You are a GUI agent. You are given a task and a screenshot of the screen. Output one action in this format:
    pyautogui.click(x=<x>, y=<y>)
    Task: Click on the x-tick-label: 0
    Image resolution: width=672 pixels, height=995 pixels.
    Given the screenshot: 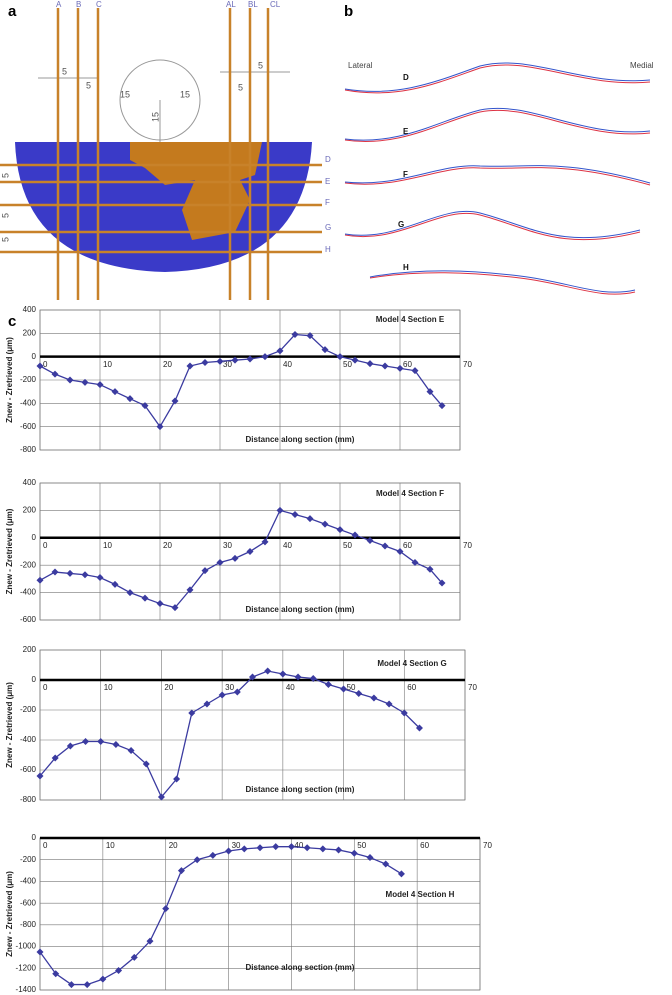 What is the action you would take?
    pyautogui.click(x=45, y=545)
    